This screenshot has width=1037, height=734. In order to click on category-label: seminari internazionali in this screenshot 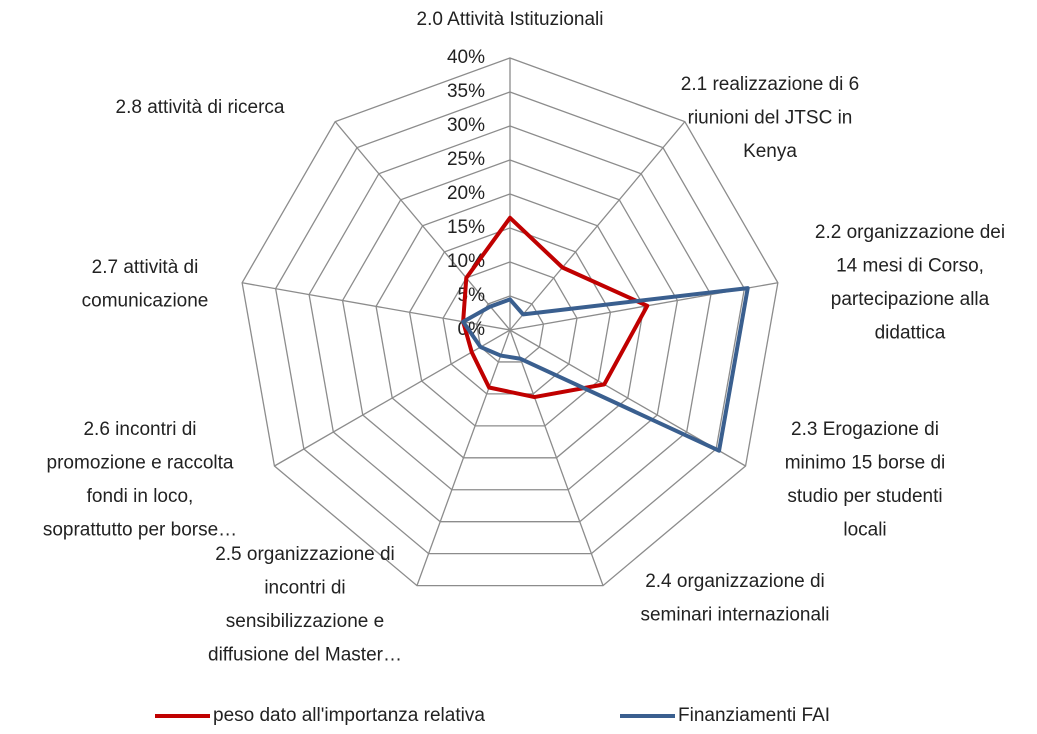, I will do `click(734, 615)`.